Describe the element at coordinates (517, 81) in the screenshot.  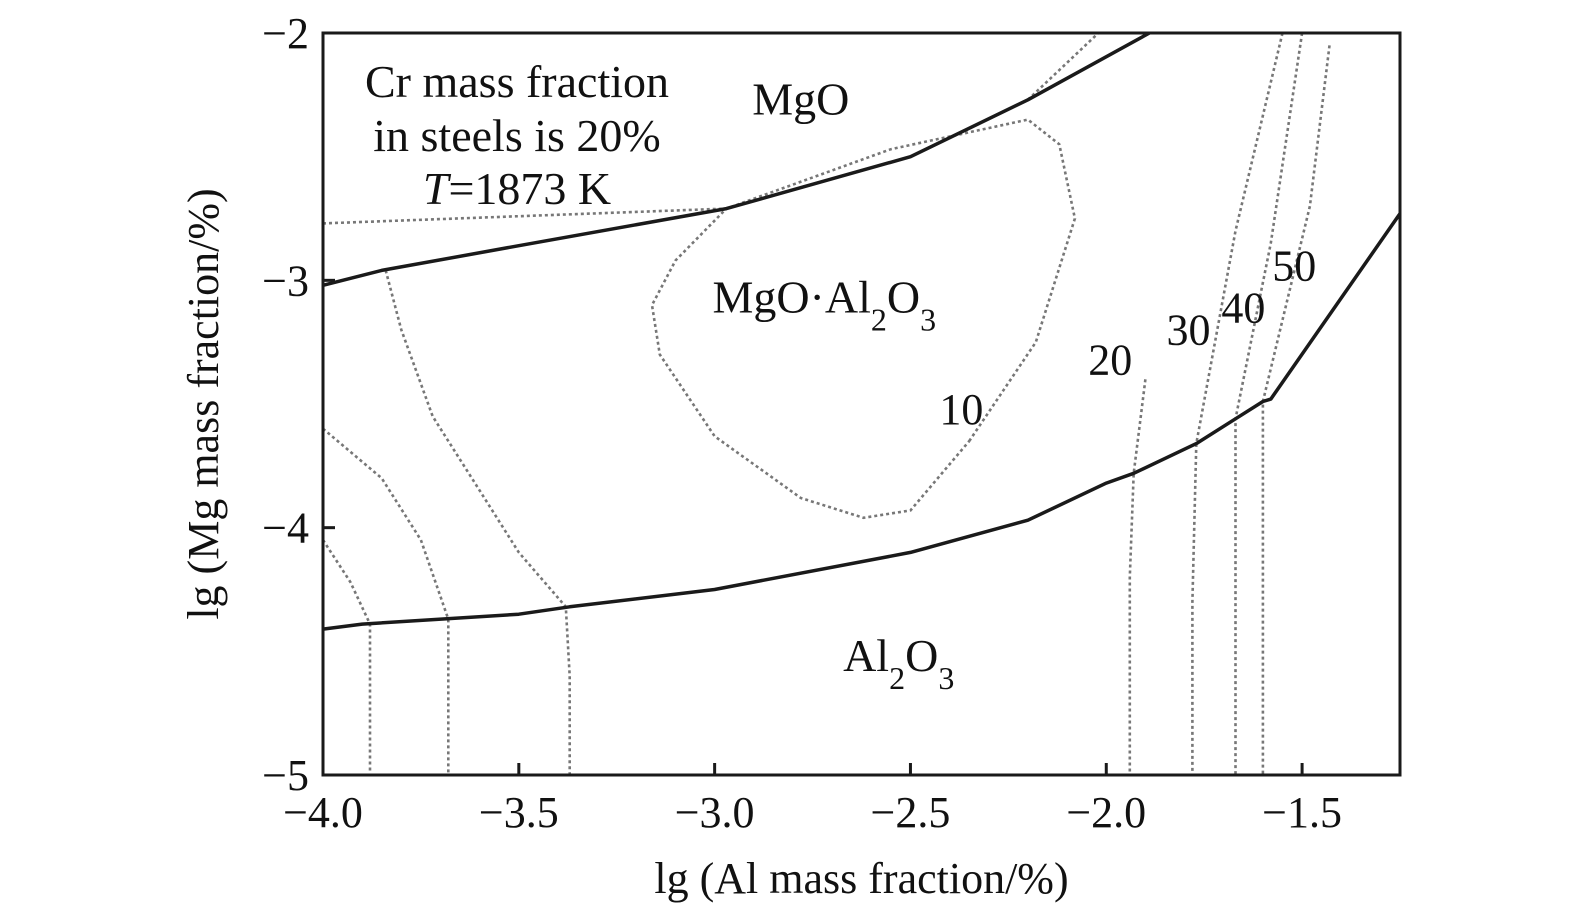
I see `note-cr-line: Cr mass fraction` at that location.